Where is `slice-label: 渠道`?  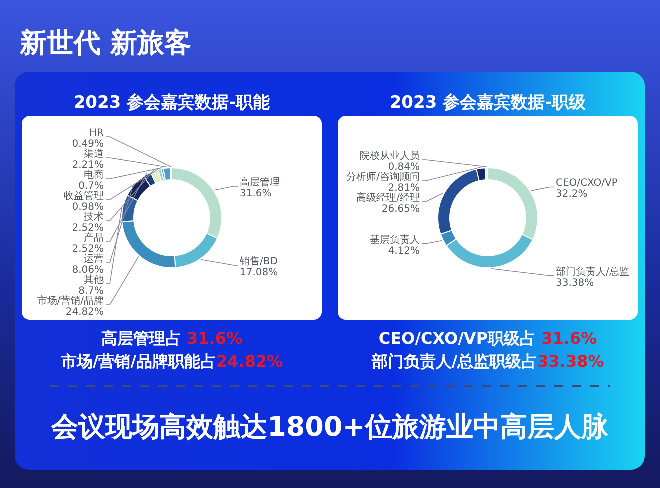 slice-label: 渠道 is located at coordinates (94, 154).